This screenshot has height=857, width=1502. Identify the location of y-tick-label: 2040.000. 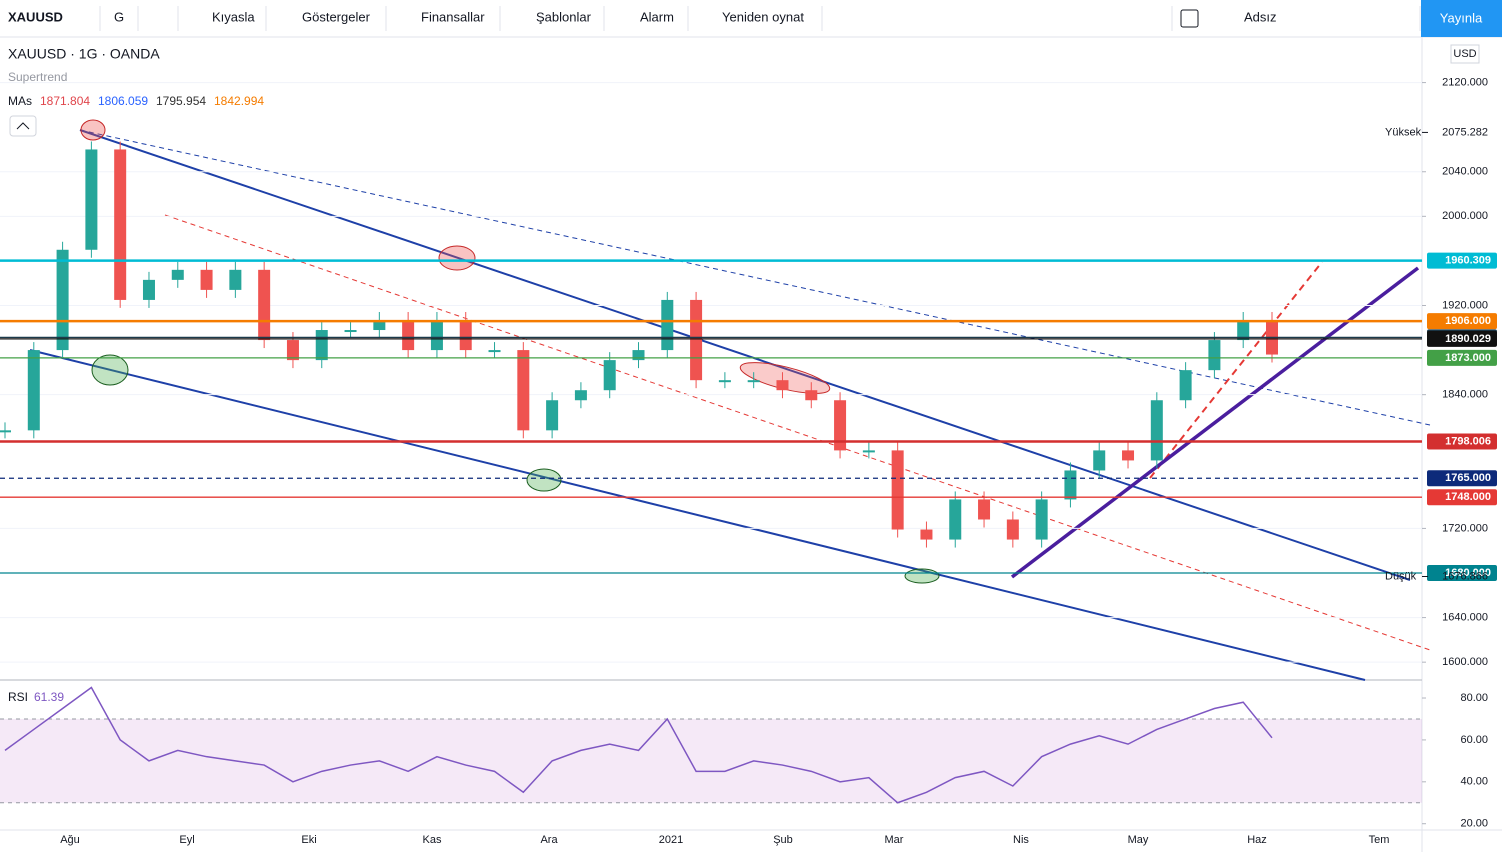
(1465, 172).